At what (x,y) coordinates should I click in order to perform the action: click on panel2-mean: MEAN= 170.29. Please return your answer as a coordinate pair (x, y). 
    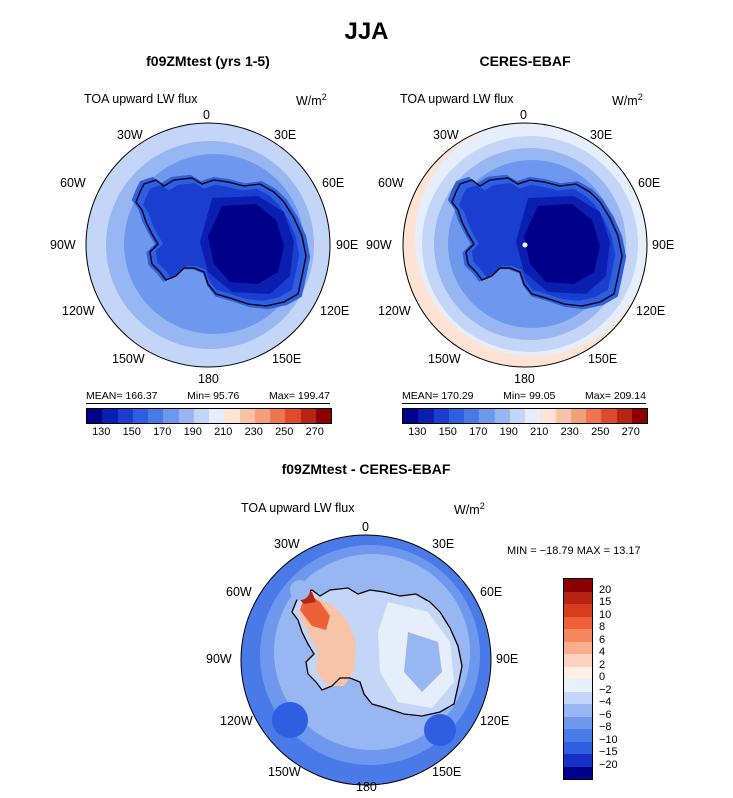
    Looking at the image, I should click on (438, 396).